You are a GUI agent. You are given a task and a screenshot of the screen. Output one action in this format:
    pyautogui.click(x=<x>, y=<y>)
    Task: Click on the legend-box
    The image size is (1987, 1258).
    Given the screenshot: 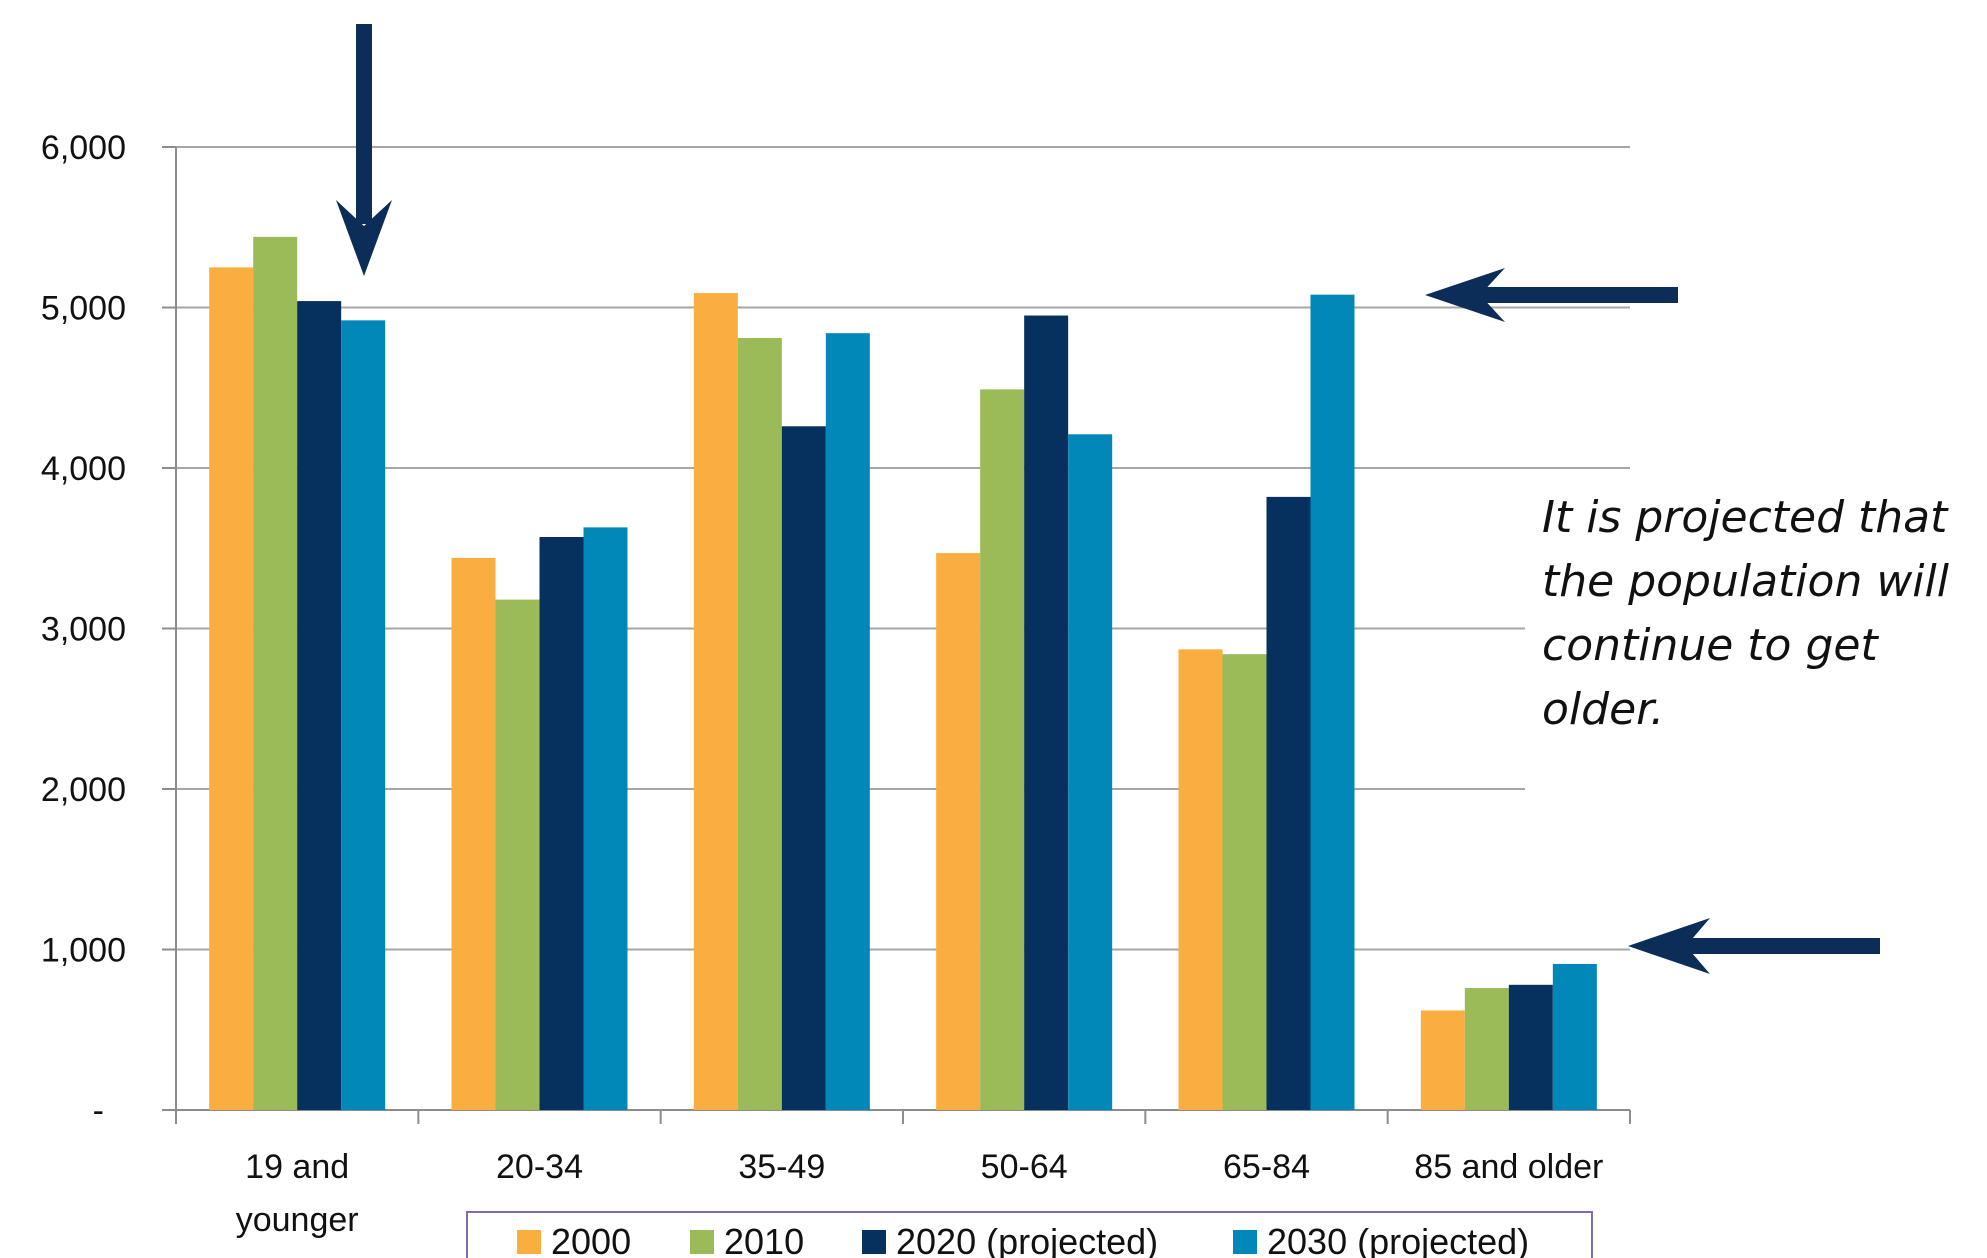 What is the action you would take?
    pyautogui.click(x=1029, y=1234)
    